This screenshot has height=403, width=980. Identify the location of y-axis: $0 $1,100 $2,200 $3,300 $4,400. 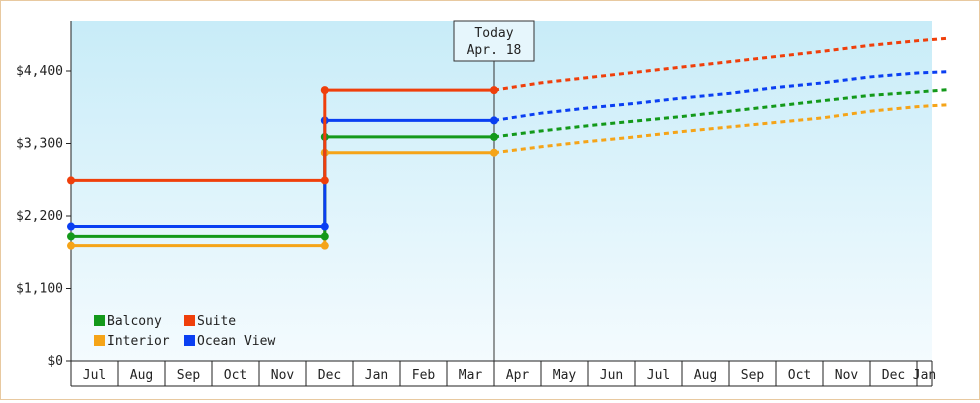
(44, 195).